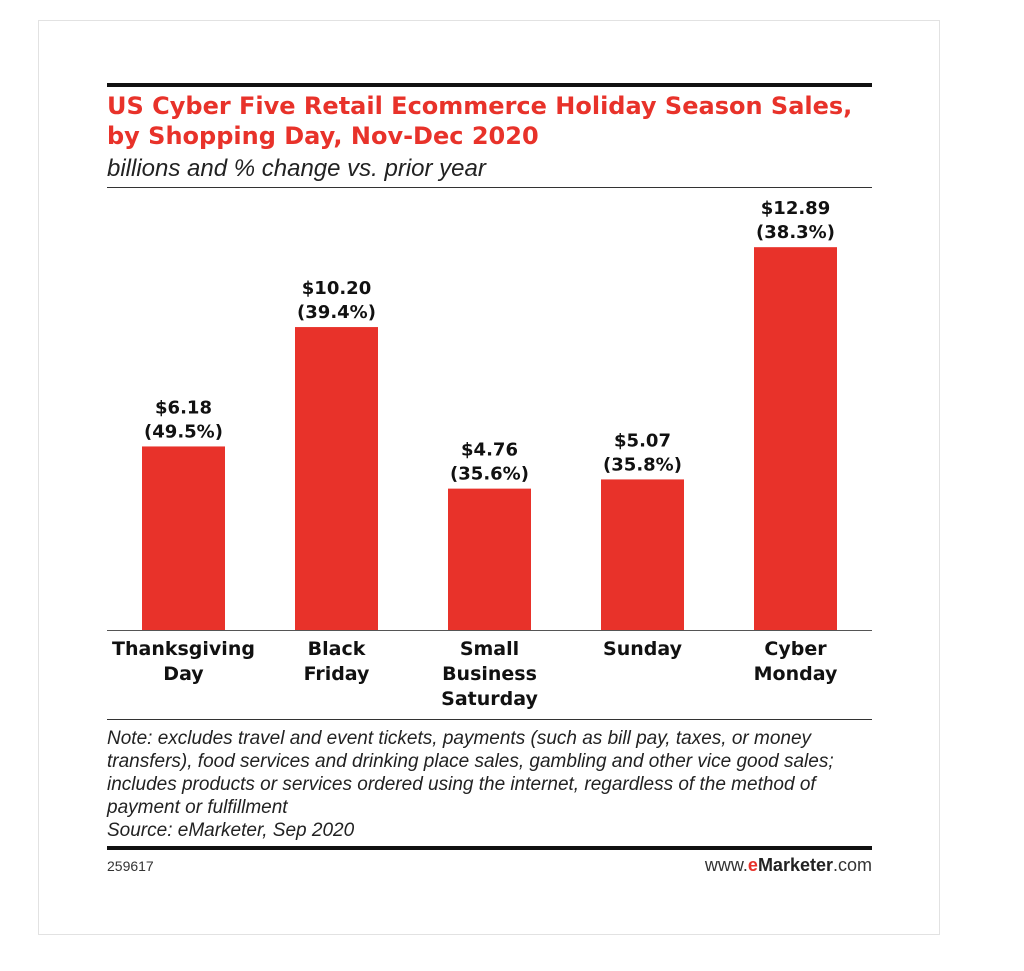 The height and width of the screenshot is (971, 1024). Describe the element at coordinates (796, 674) in the screenshot. I see `category-label-4-1: Monday` at that location.